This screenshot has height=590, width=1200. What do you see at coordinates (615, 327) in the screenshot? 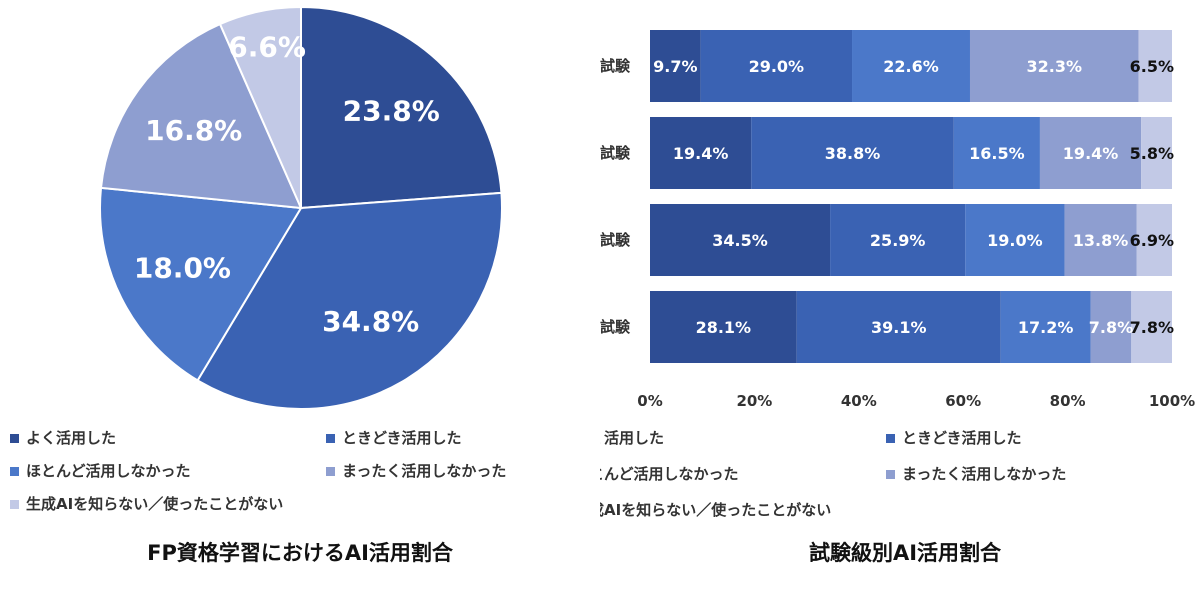
I see `category-label: 1級学科試験` at bounding box center [615, 327].